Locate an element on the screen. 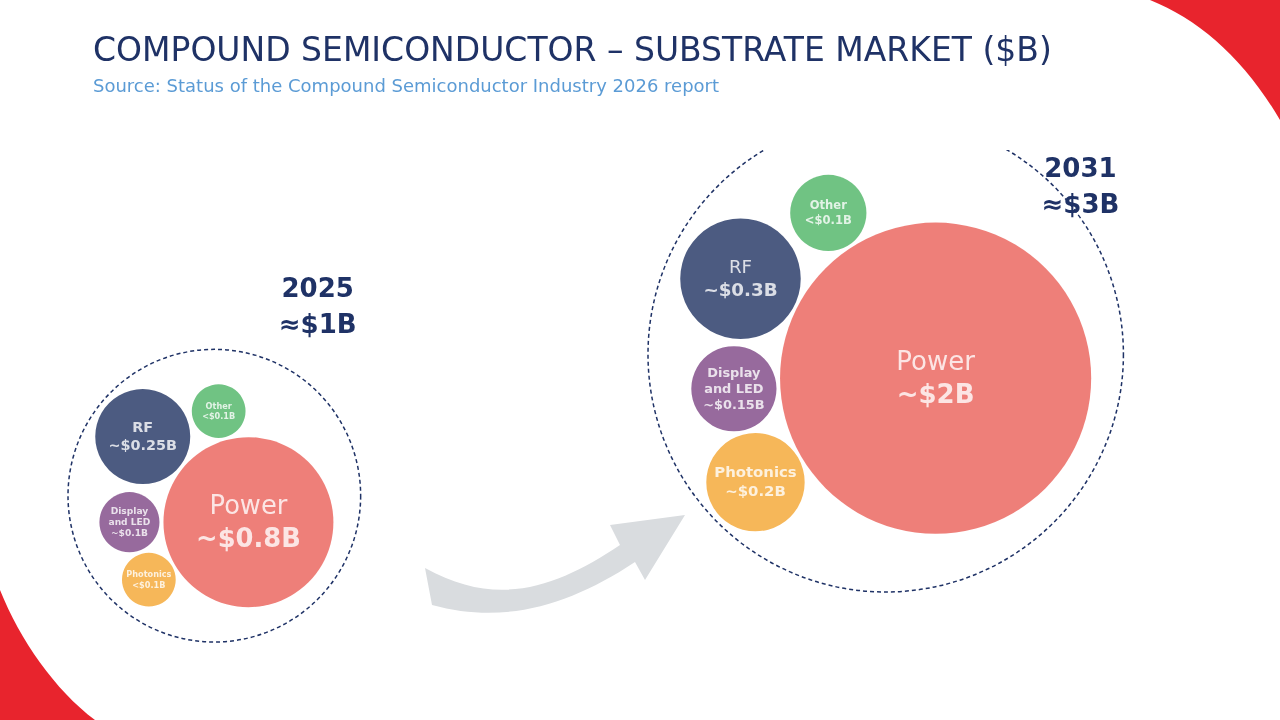 The image size is (1280, 720). text: 2031 is located at coordinates (1080, 168).